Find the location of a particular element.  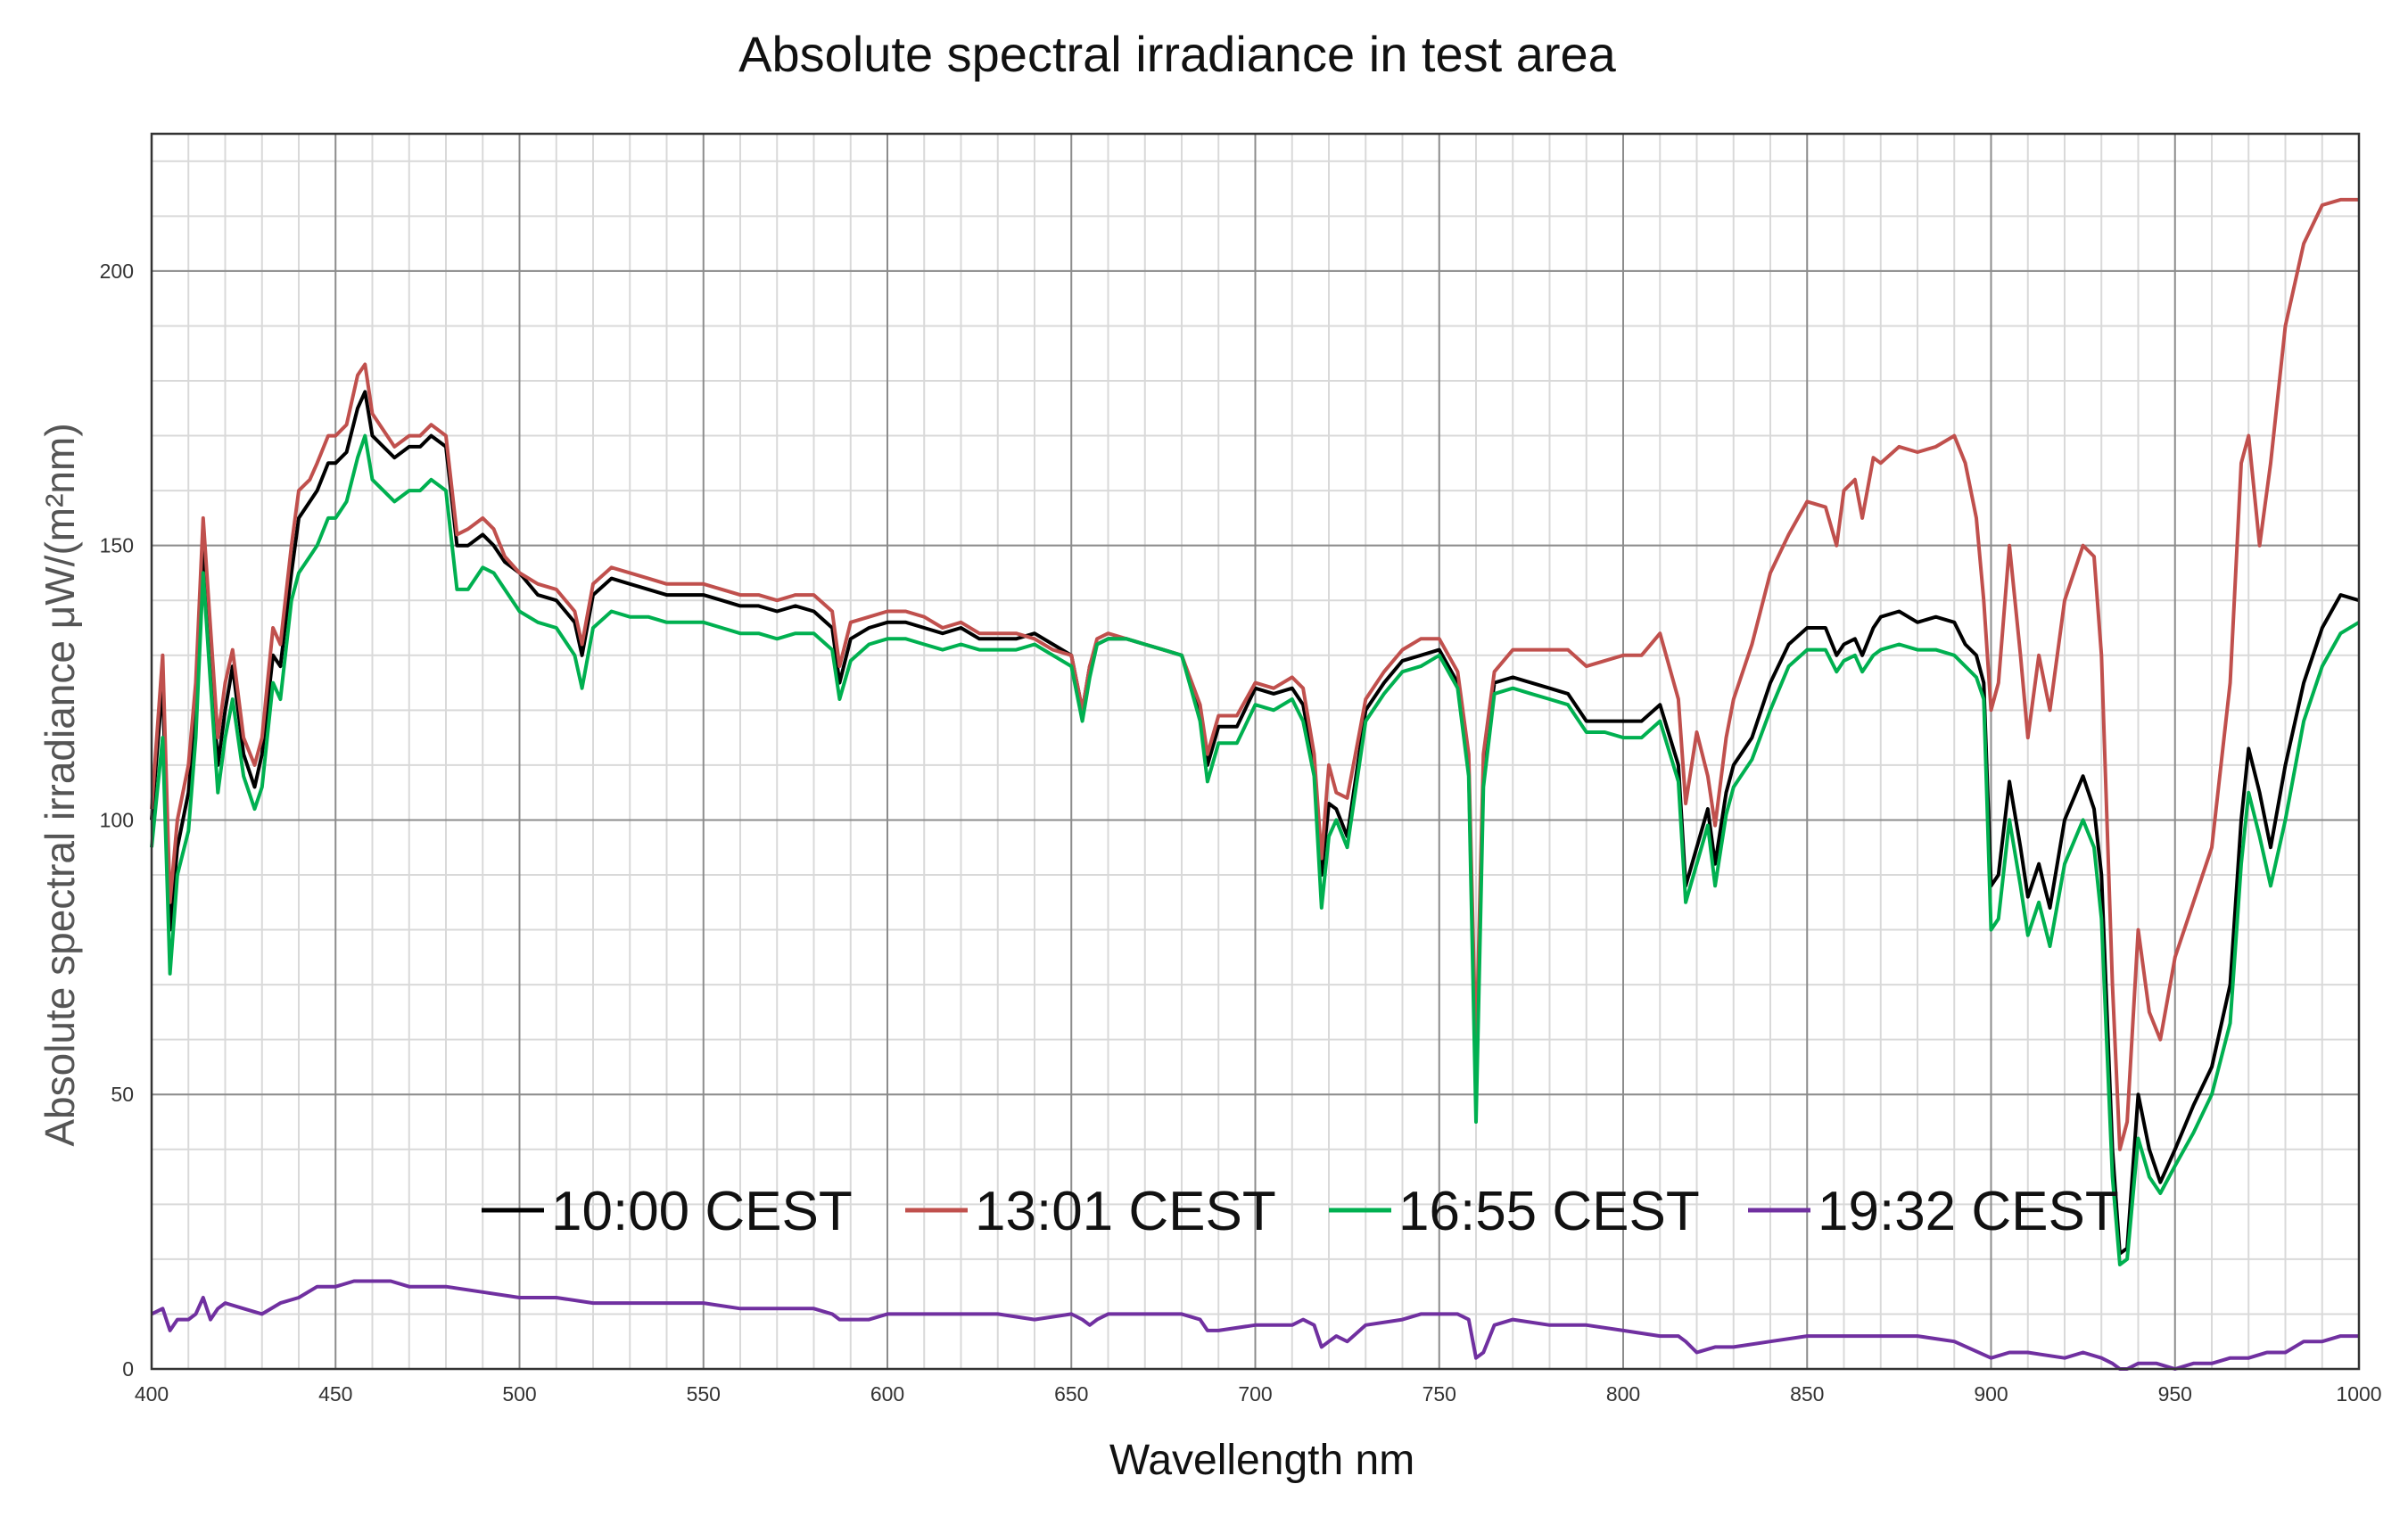

y-tick-label: 50 is located at coordinates (123, 1094).